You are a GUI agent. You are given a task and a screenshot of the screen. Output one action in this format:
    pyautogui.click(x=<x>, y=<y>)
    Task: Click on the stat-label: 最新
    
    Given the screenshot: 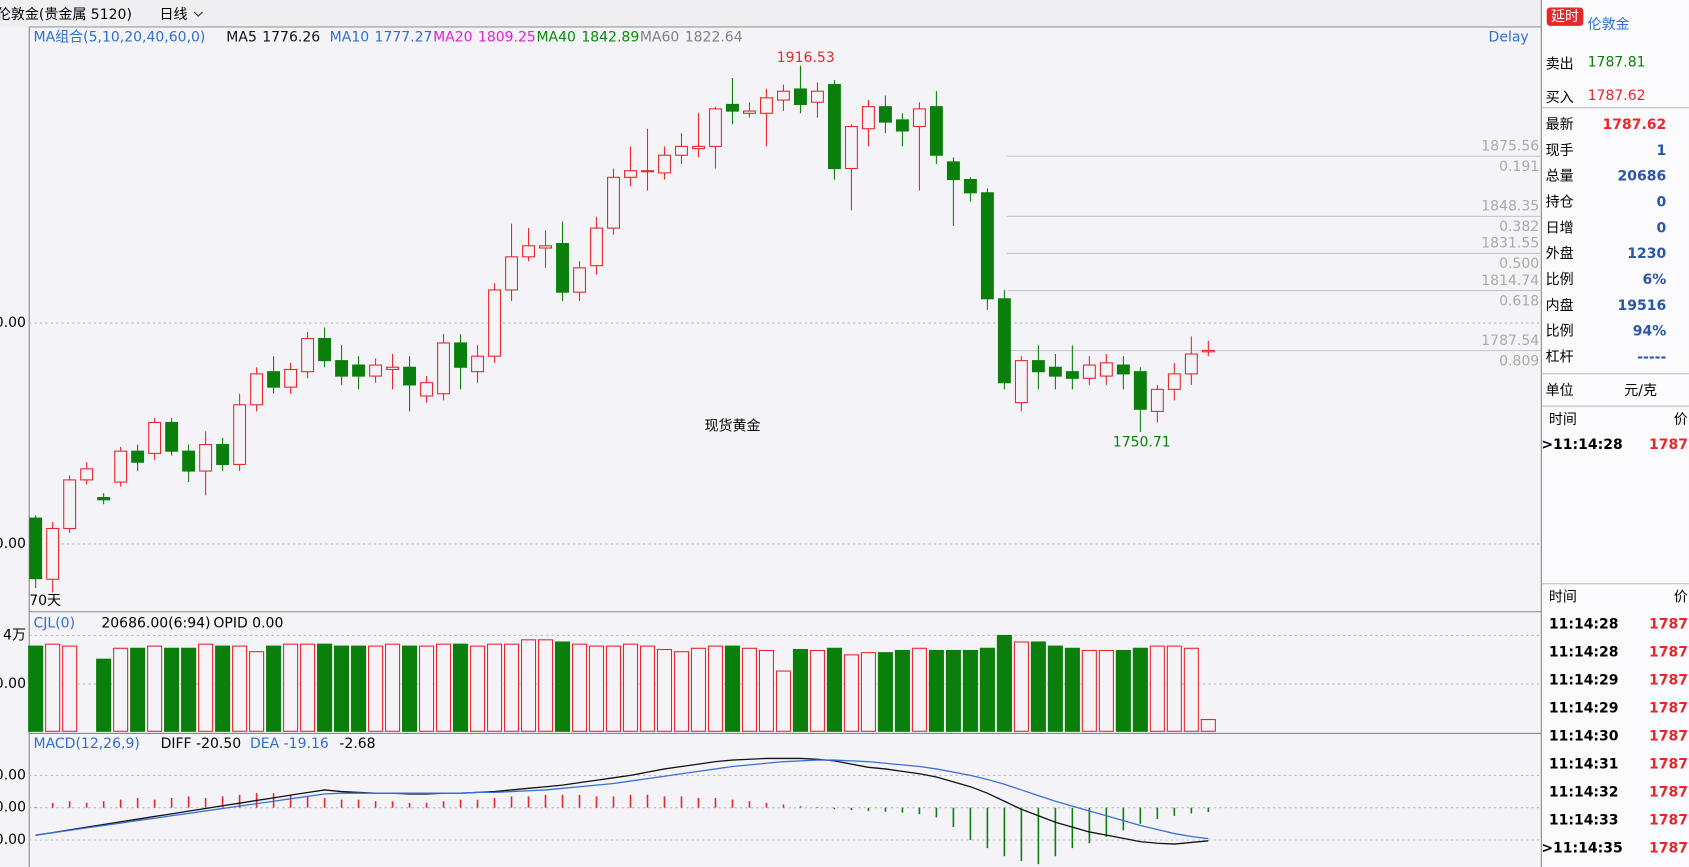 What is the action you would take?
    pyautogui.click(x=1560, y=125)
    